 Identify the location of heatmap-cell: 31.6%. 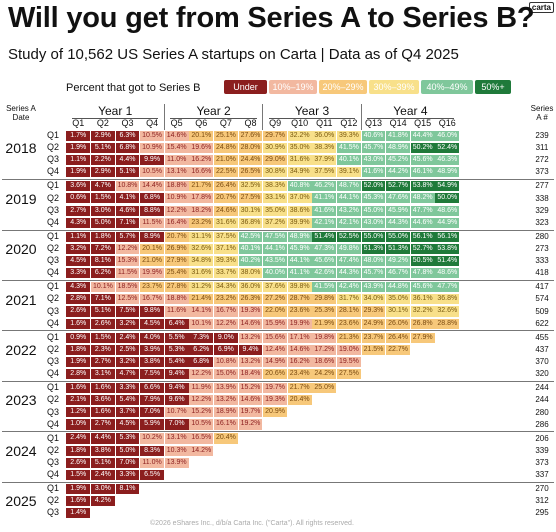
(299, 160).